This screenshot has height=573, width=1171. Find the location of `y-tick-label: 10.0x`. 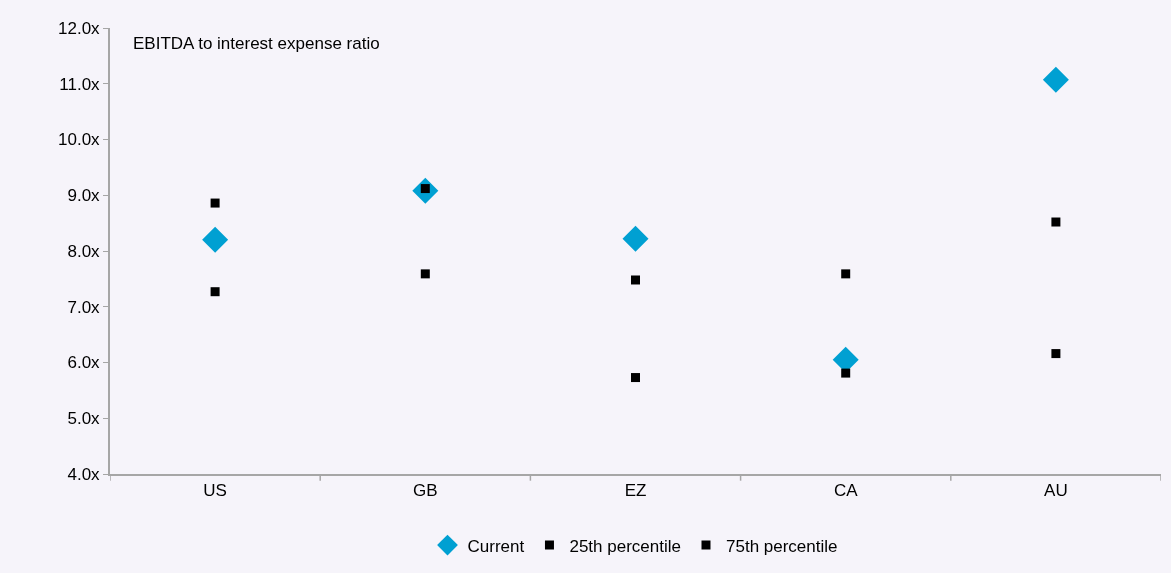

y-tick-label: 10.0x is located at coordinates (79, 140).